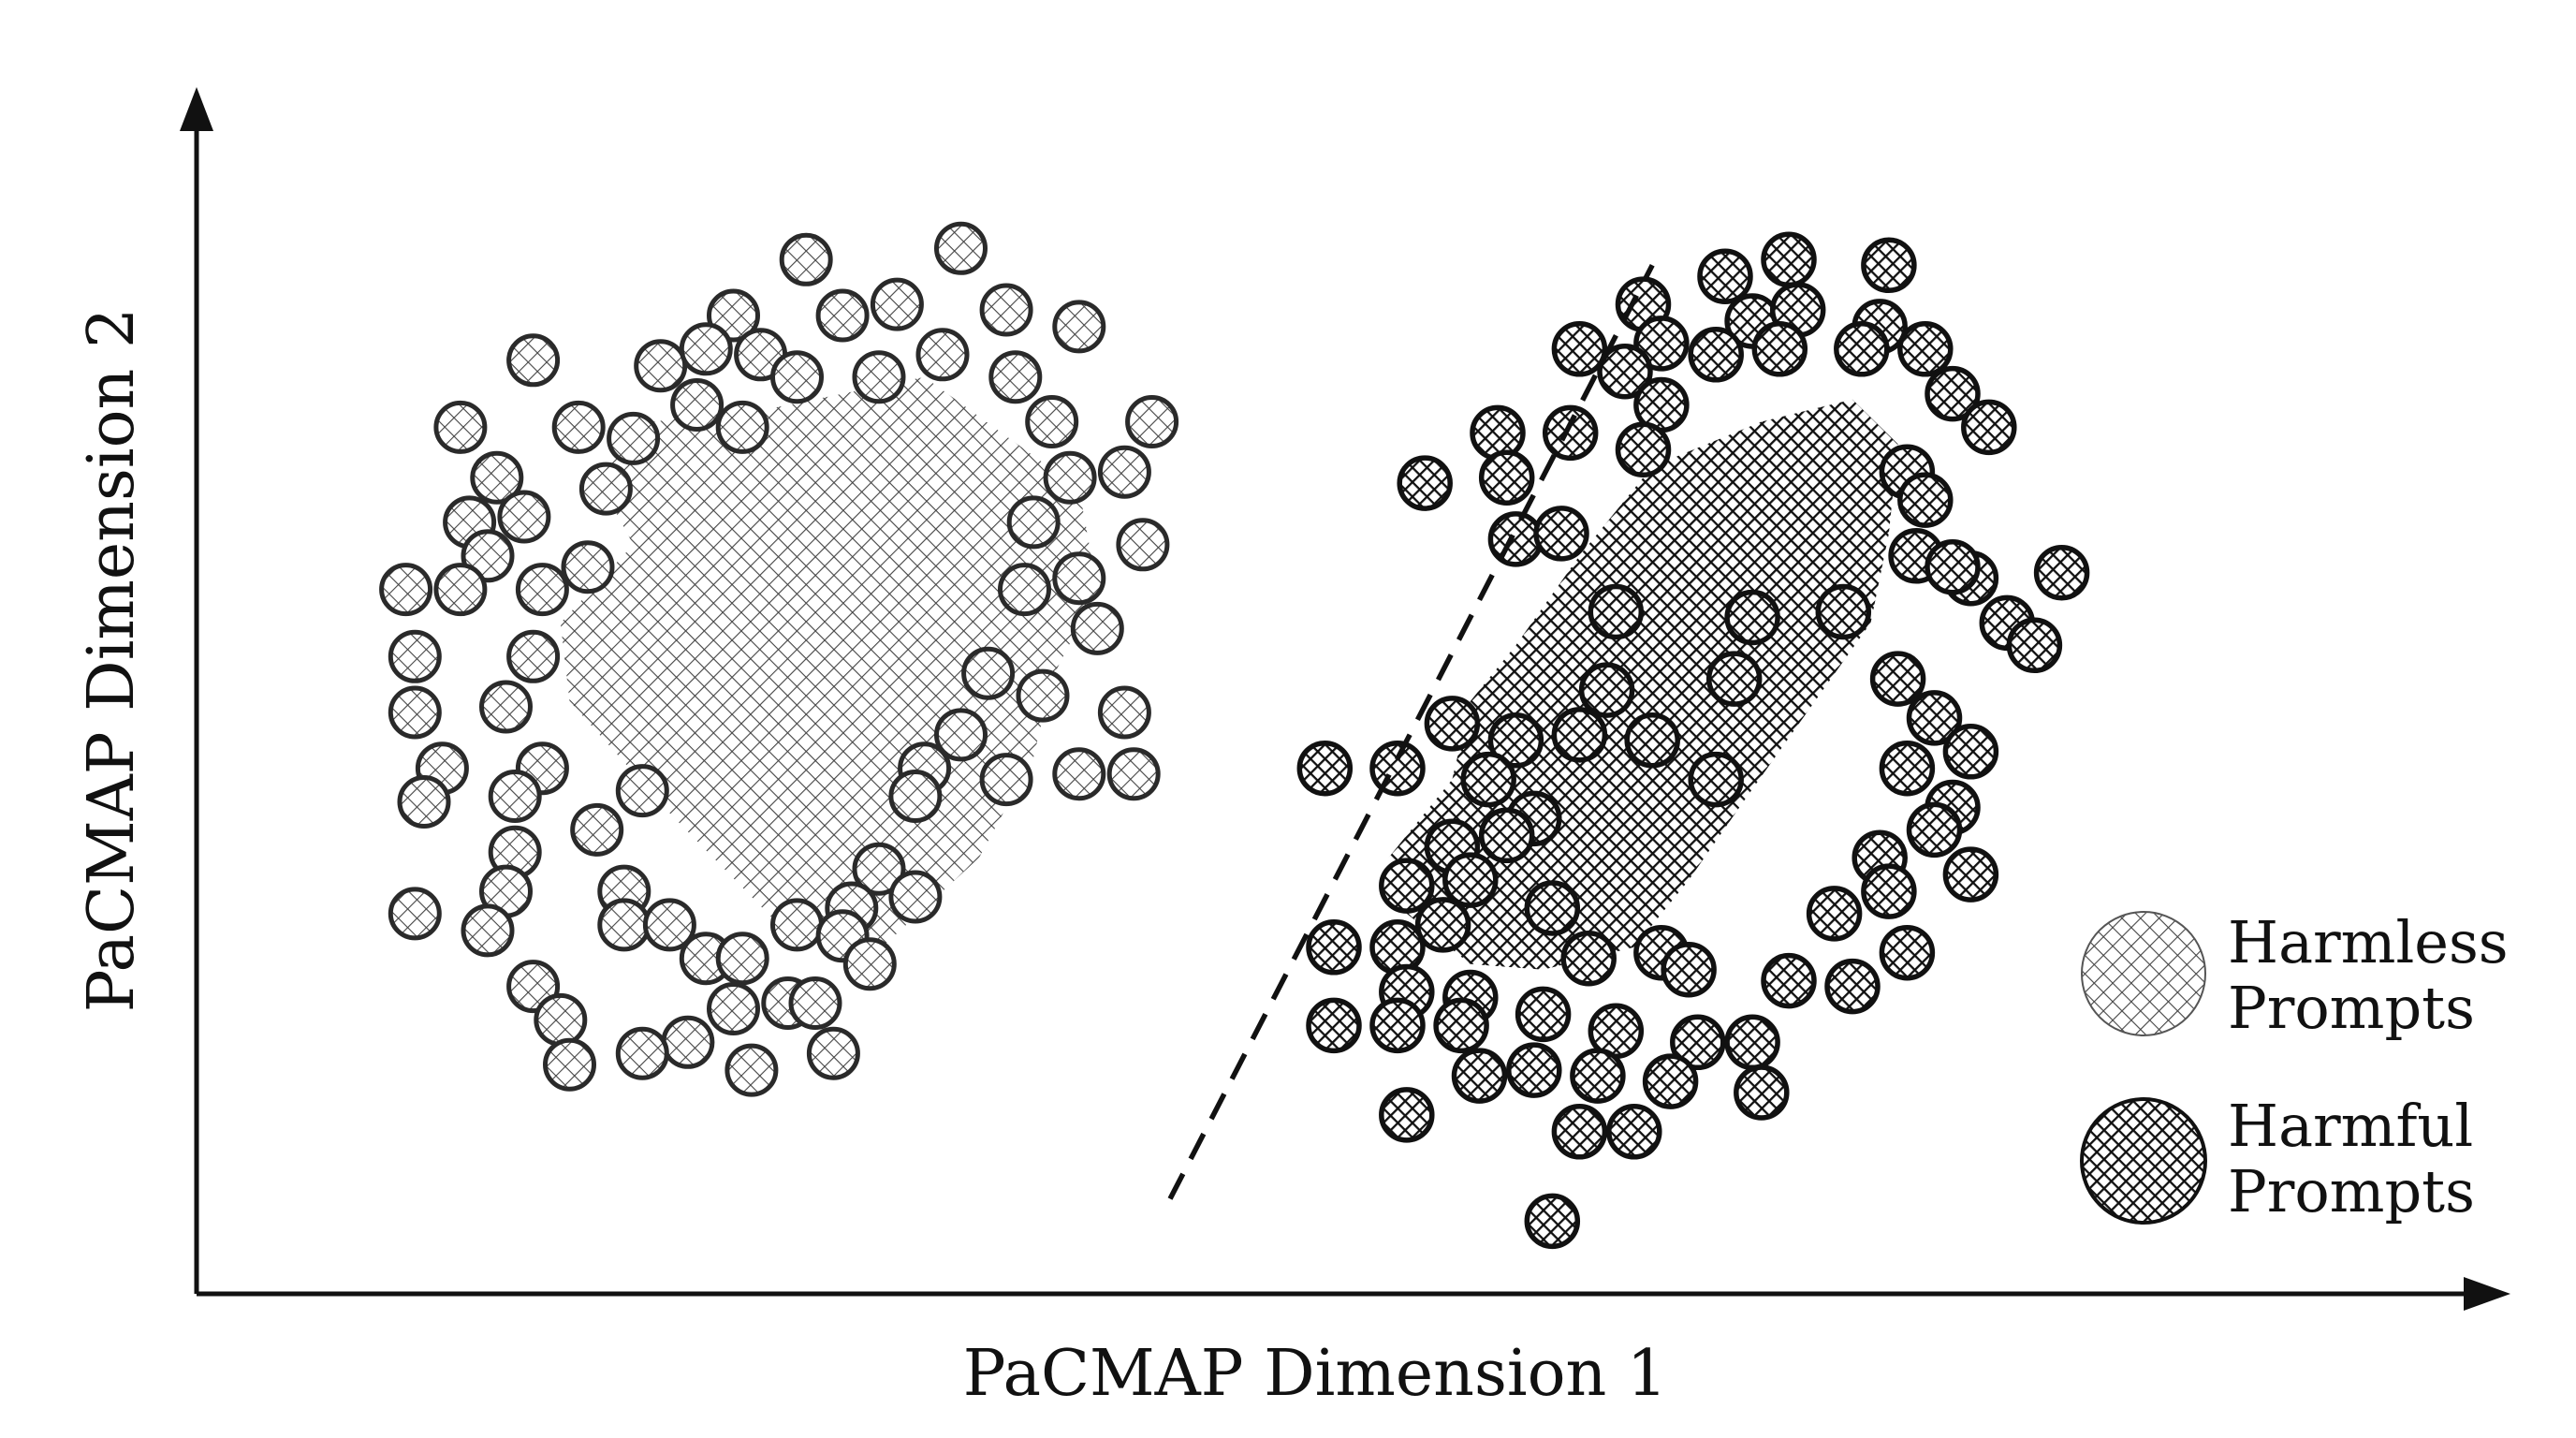 The width and height of the screenshot is (2576, 1438). Describe the element at coordinates (2487, 1294) in the screenshot. I see `x-axis-arrowhead` at that location.